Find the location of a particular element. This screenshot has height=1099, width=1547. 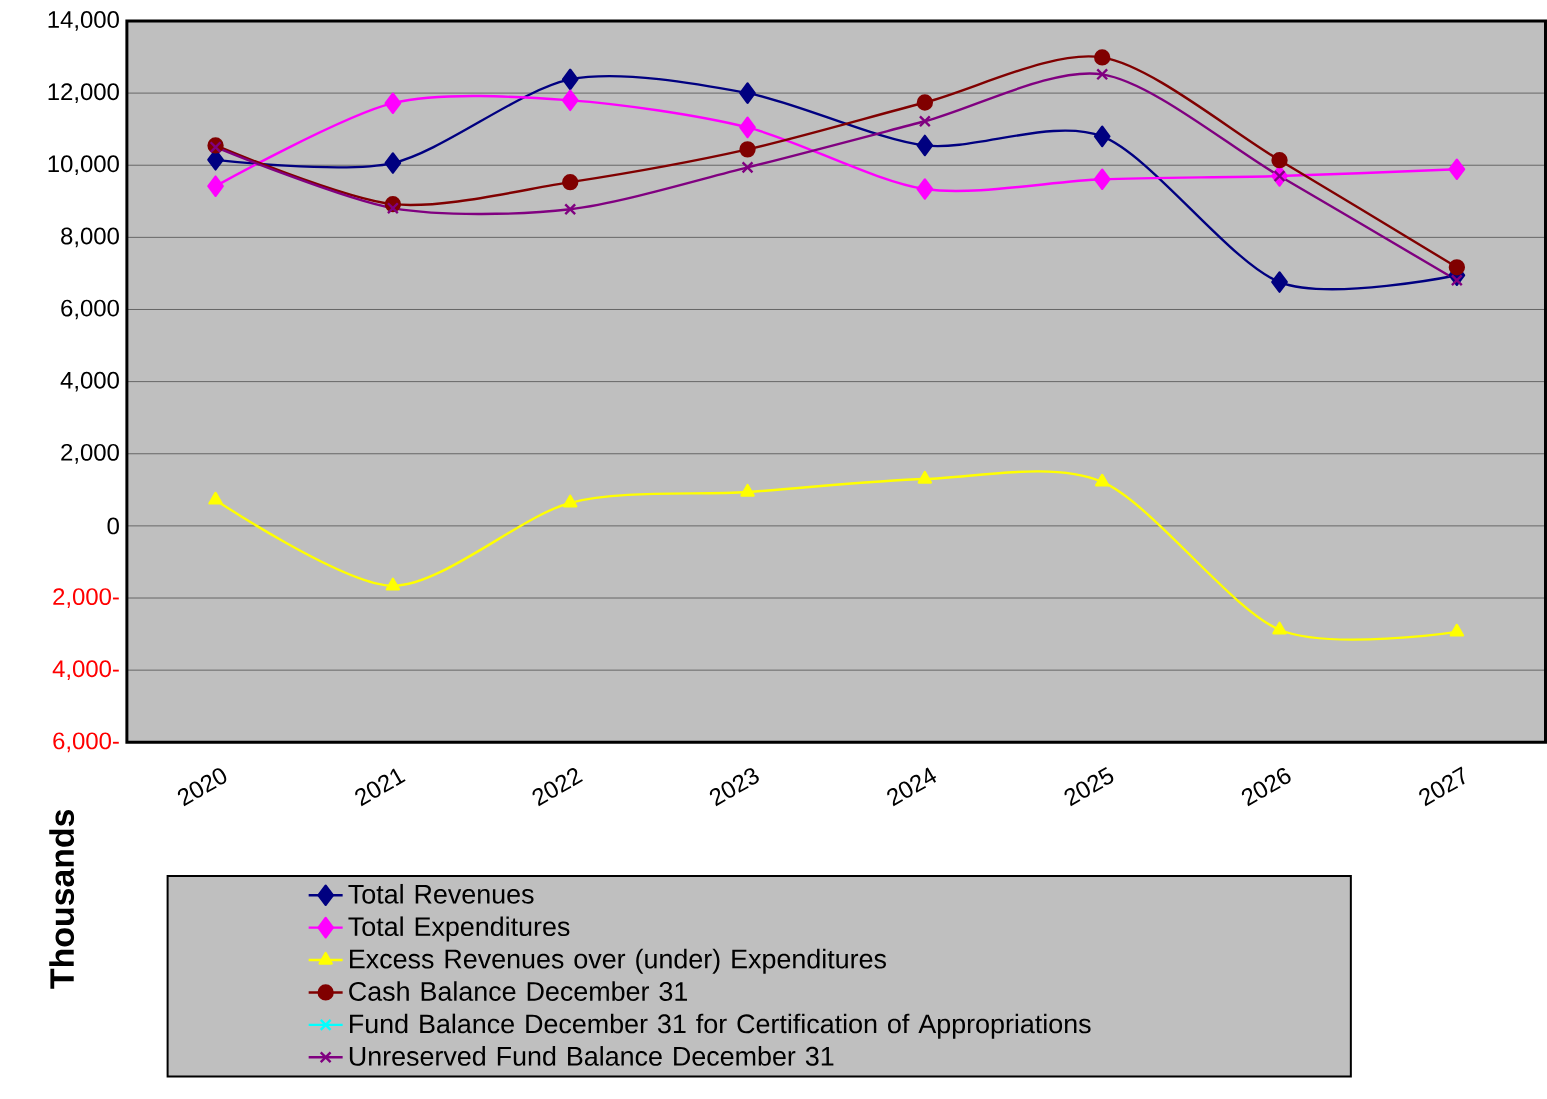

y-tick-label: 10,000 is located at coordinates (83, 165).